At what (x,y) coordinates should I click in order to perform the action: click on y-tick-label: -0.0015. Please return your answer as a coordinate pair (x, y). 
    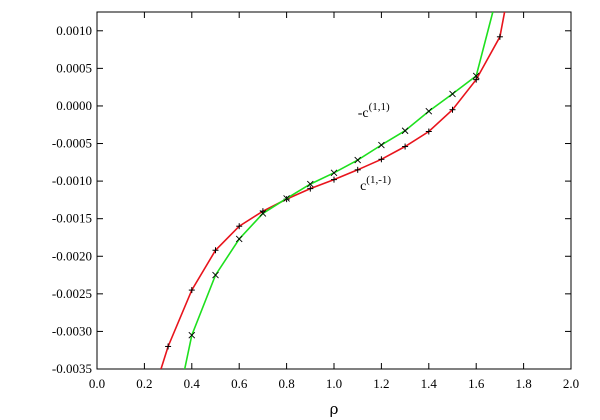
    Looking at the image, I should click on (72, 218).